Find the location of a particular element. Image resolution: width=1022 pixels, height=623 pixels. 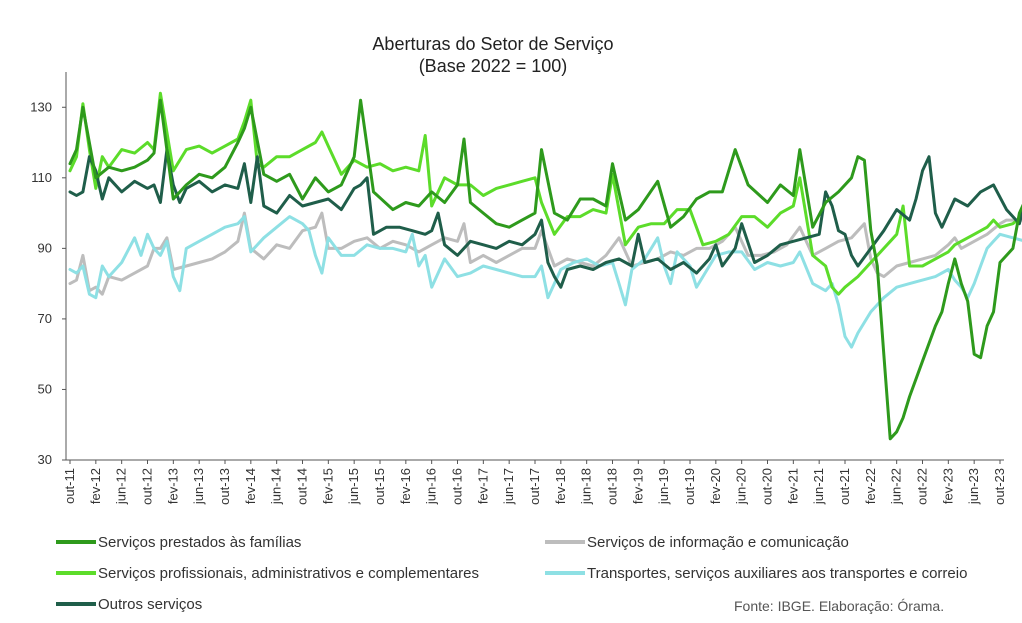

x-tick-label: out-12 is located at coordinates (147, 486).